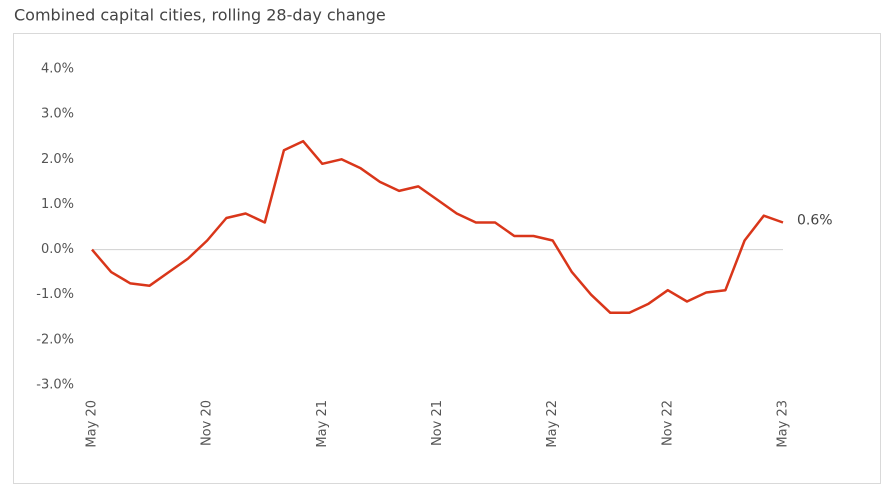  What do you see at coordinates (55, 294) in the screenshot?
I see `y-tick-label: -1.0%` at bounding box center [55, 294].